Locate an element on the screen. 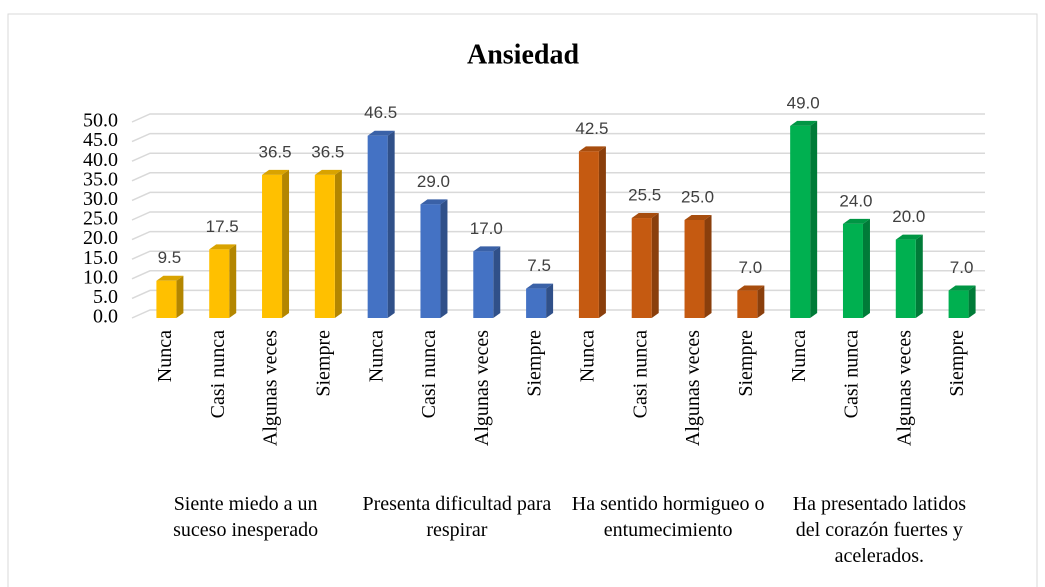 Image resolution: width=1045 pixels, height=587 pixels. chart-title: Ansiedad is located at coordinates (523, 54).